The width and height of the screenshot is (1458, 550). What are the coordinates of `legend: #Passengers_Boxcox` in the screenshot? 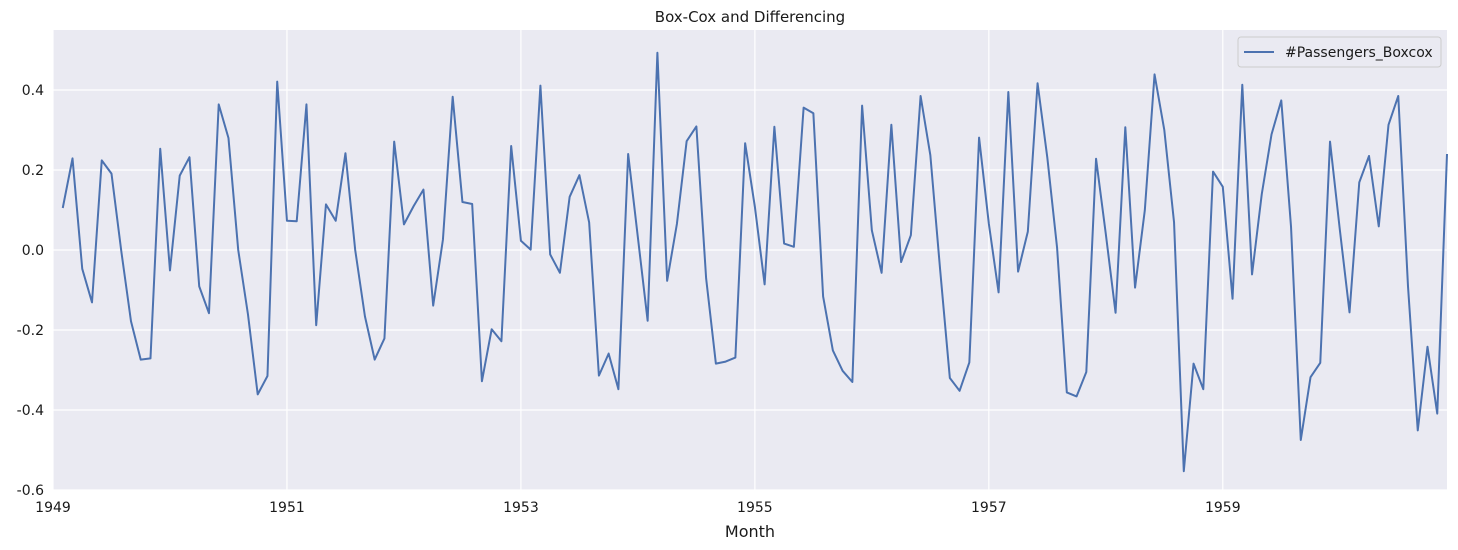 It's located at (1339, 52).